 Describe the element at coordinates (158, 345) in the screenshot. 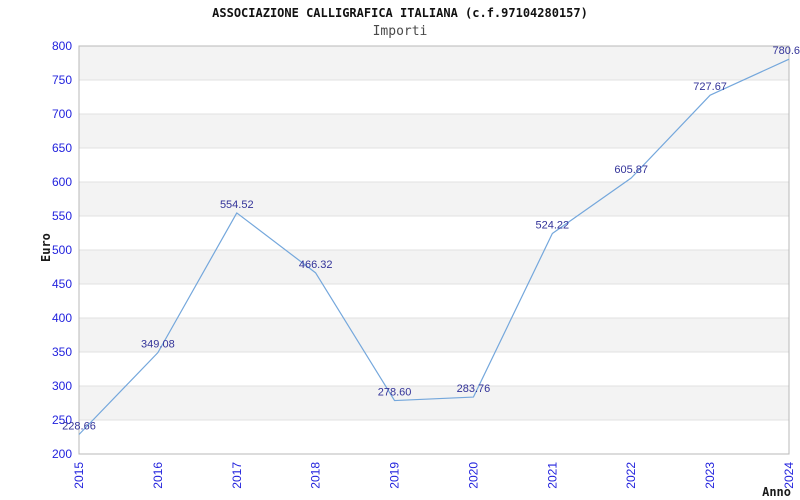

I see `point-label: 349.08` at that location.